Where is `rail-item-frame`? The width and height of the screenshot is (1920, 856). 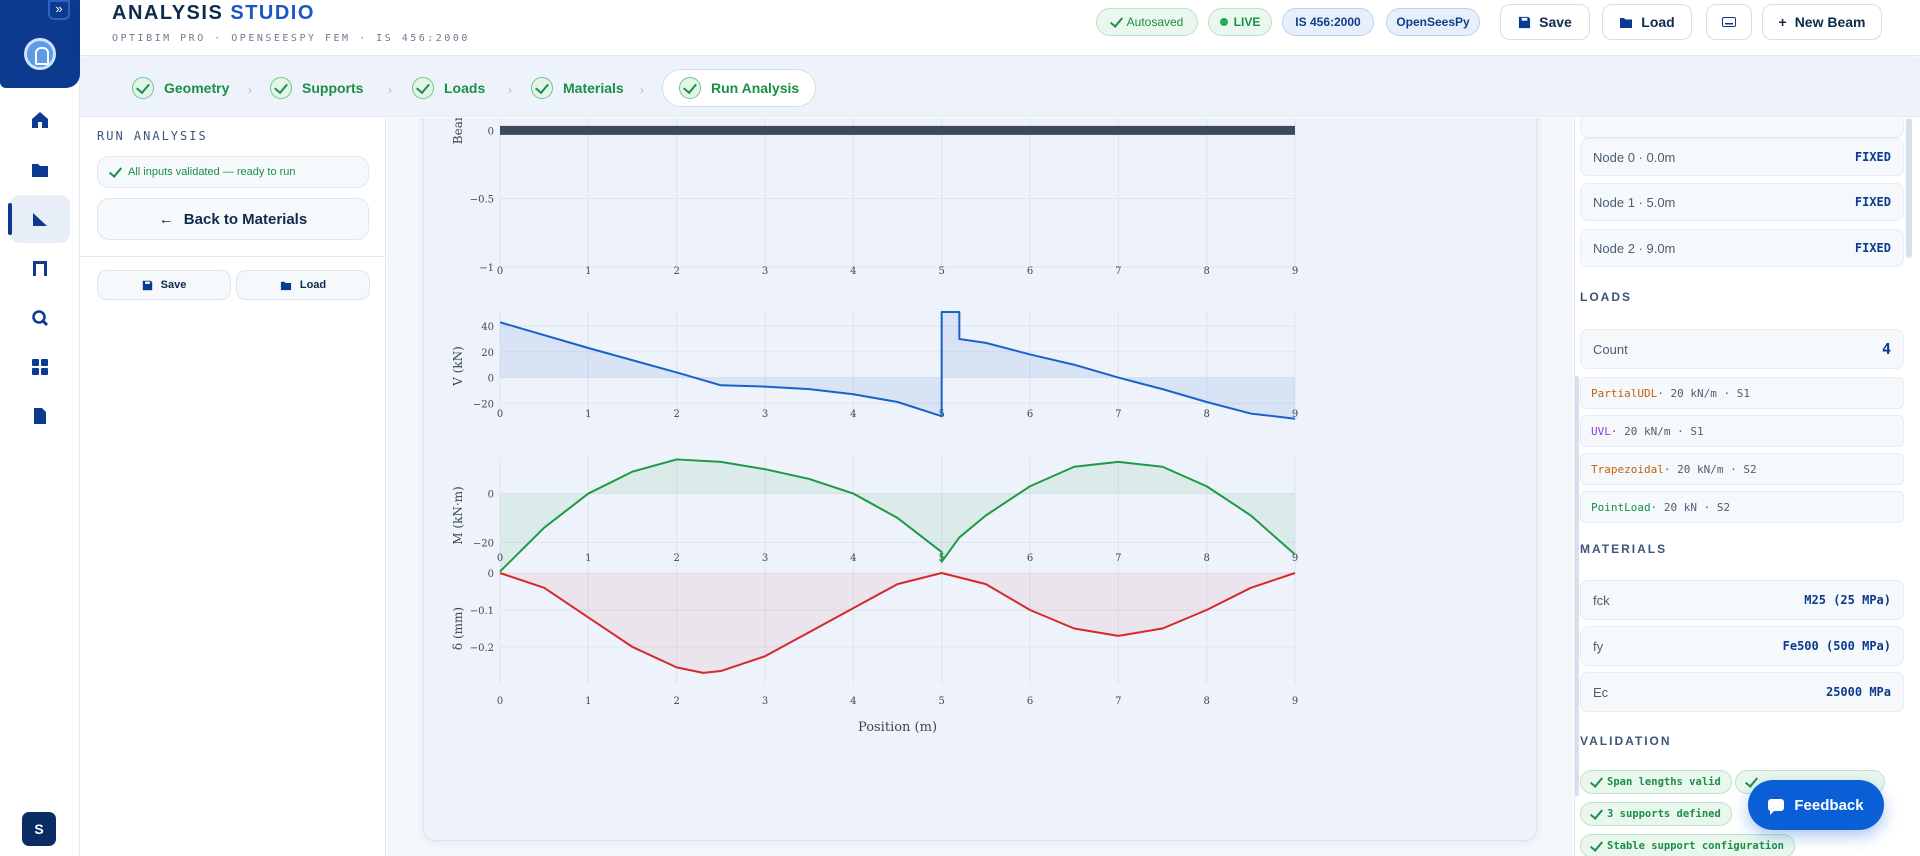 rail-item-frame is located at coordinates (40, 268).